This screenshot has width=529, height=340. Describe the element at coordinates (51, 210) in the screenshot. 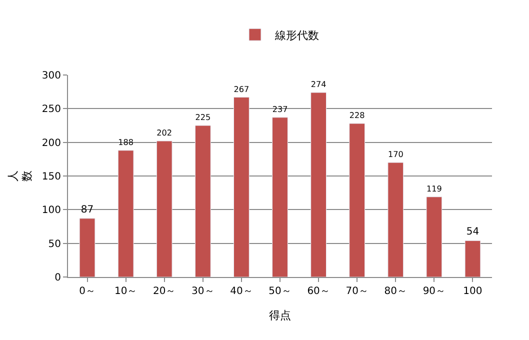

I see `y-tick-label: 100` at that location.